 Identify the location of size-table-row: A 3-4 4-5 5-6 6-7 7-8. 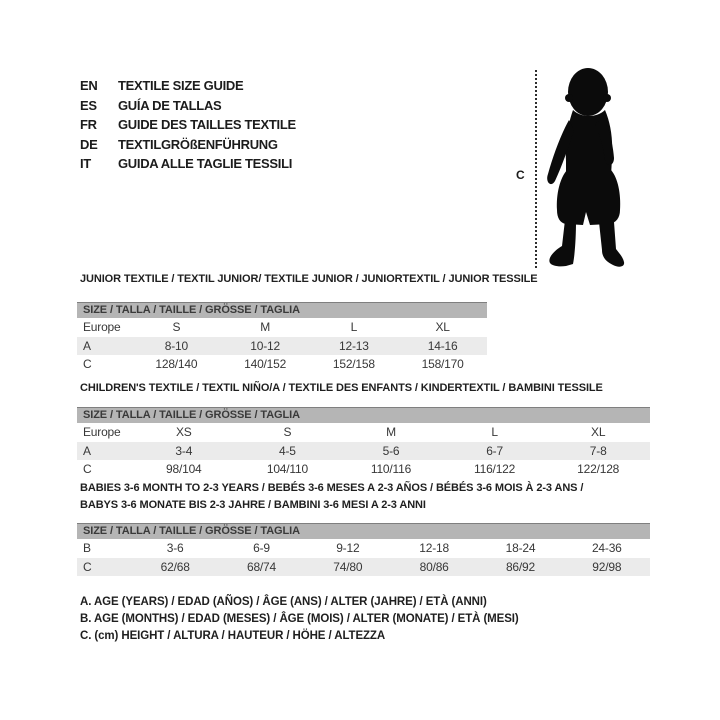
(363, 450).